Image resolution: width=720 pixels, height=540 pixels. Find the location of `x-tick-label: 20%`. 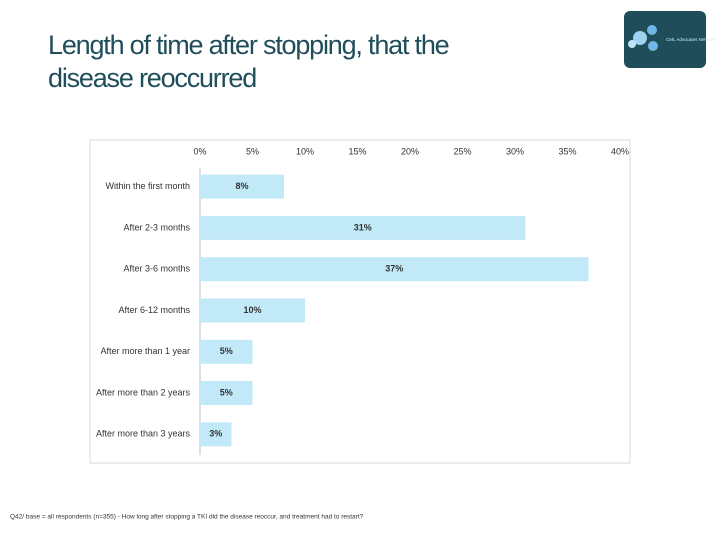

x-tick-label: 20% is located at coordinates (410, 151).